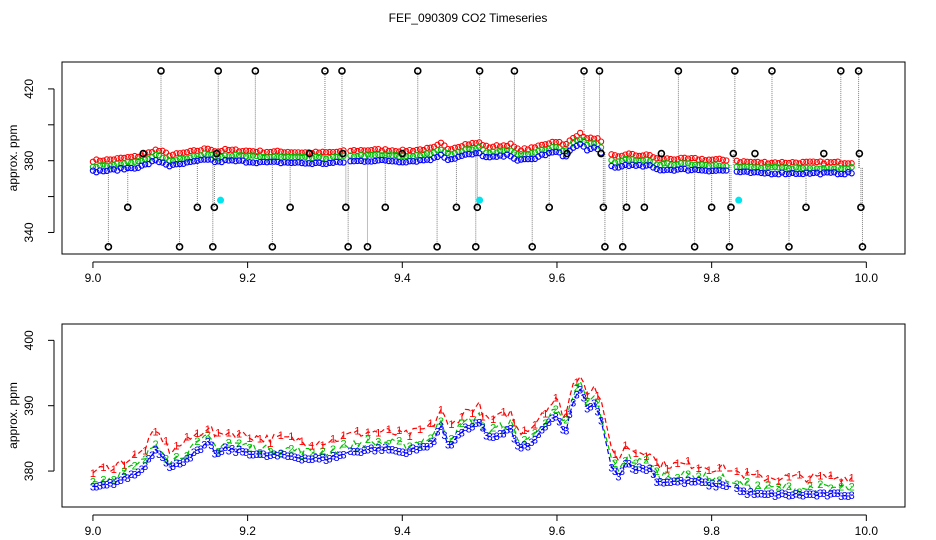 This screenshot has height=540, width=936. Describe the element at coordinates (557, 531) in the screenshot. I see `bottom-x-tick-label: 9.6` at that location.